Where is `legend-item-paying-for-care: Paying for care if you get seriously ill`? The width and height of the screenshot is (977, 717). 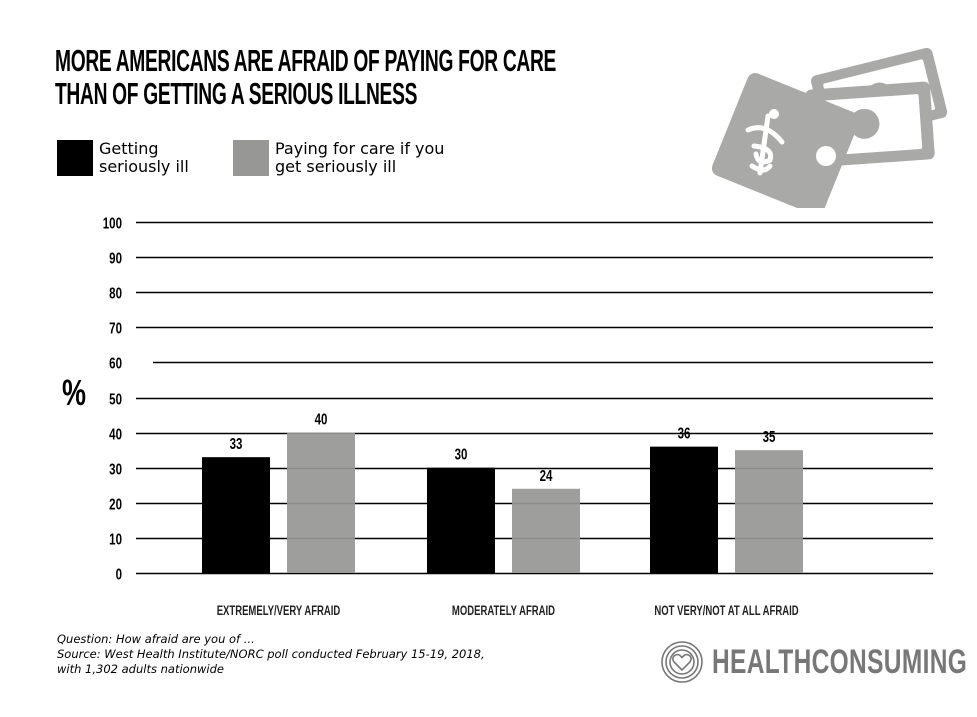 legend-item-paying-for-care: Paying for care if you get seriously ill is located at coordinates (354, 158).